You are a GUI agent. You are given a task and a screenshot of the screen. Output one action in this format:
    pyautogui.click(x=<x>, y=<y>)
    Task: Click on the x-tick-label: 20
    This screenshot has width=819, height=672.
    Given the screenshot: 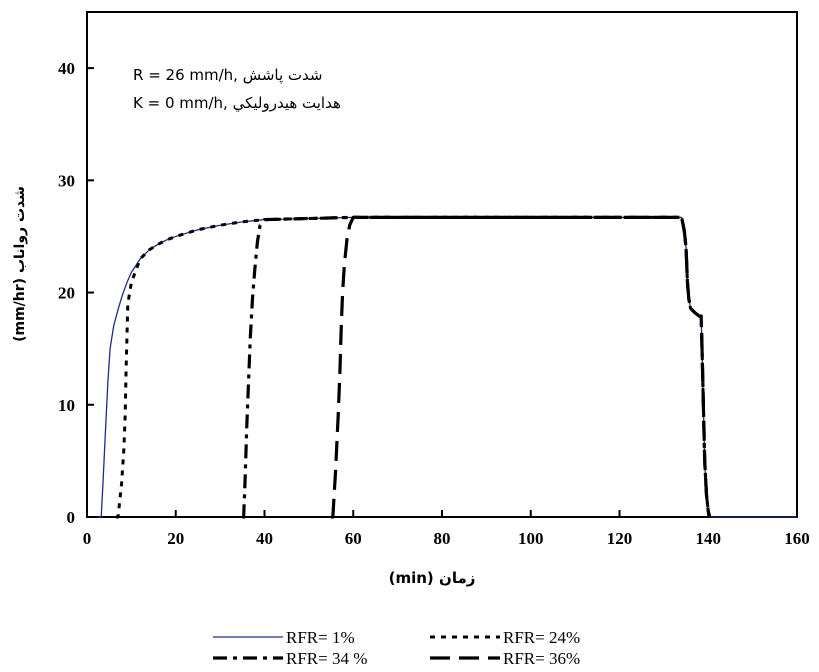 What is the action you would take?
    pyautogui.click(x=175, y=538)
    